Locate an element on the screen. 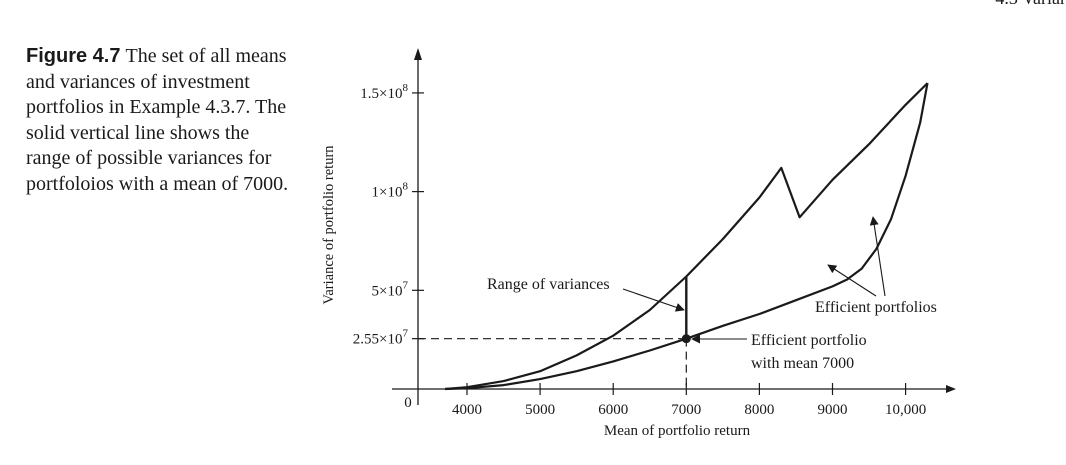 The height and width of the screenshot is (465, 1066). x-tick-label: 6000 is located at coordinates (613, 410).